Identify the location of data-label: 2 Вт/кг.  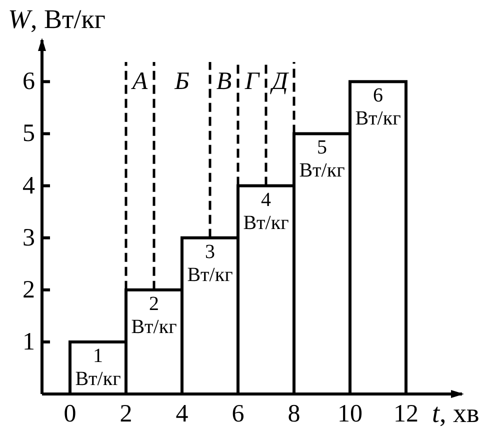
(154, 315).